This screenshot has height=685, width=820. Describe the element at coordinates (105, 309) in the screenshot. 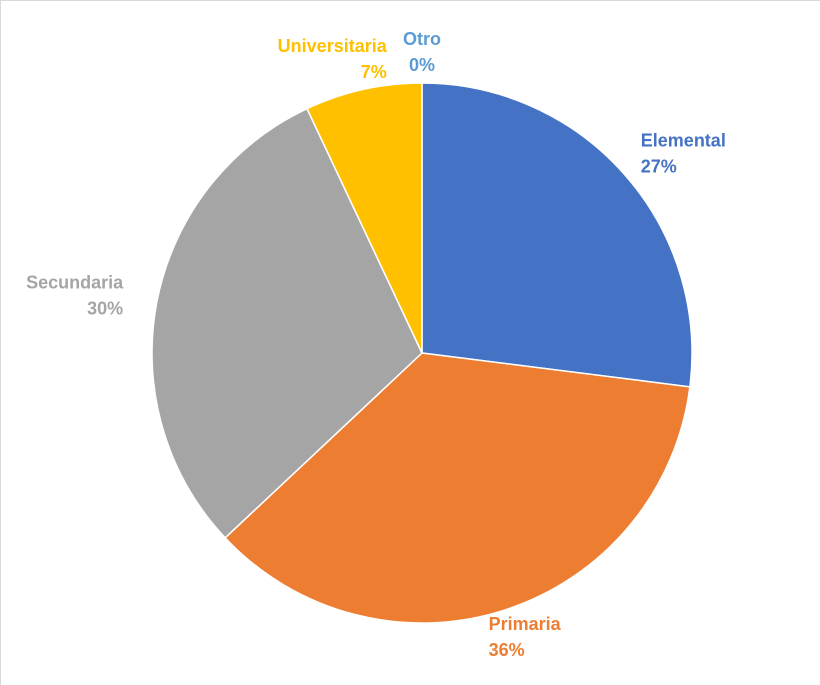

I see `slice-value-label: 30%` at that location.